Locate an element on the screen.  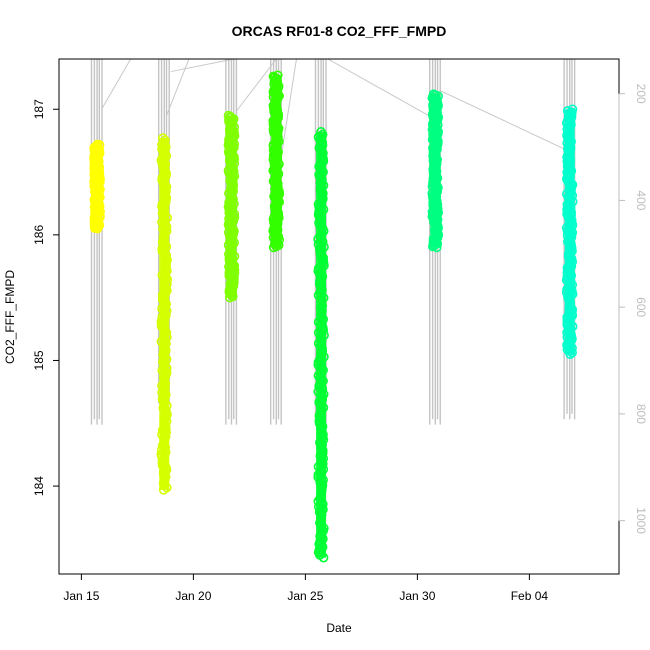
y-tick-label: 185 is located at coordinates (39, 360).